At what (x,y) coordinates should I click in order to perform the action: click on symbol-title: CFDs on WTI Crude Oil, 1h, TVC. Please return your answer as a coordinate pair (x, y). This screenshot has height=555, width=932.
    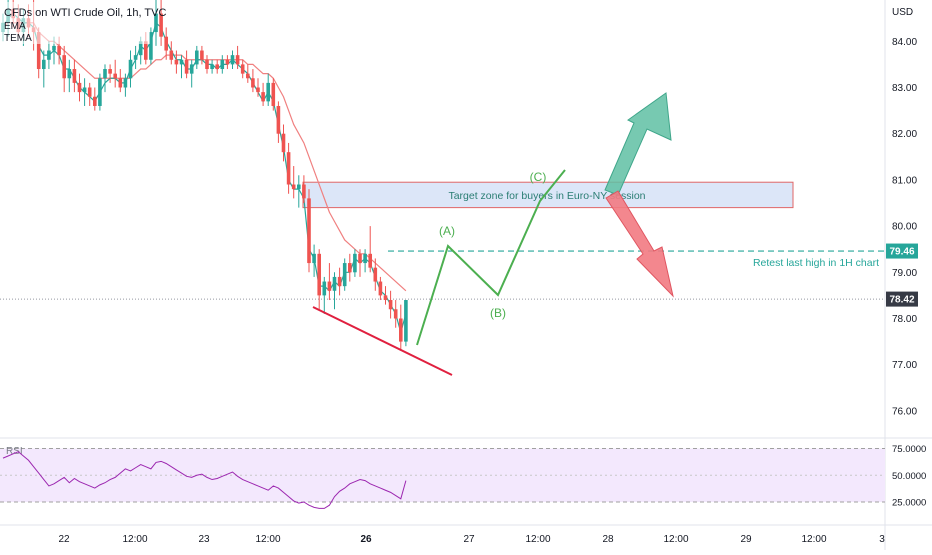
    Looking at the image, I should click on (85, 13).